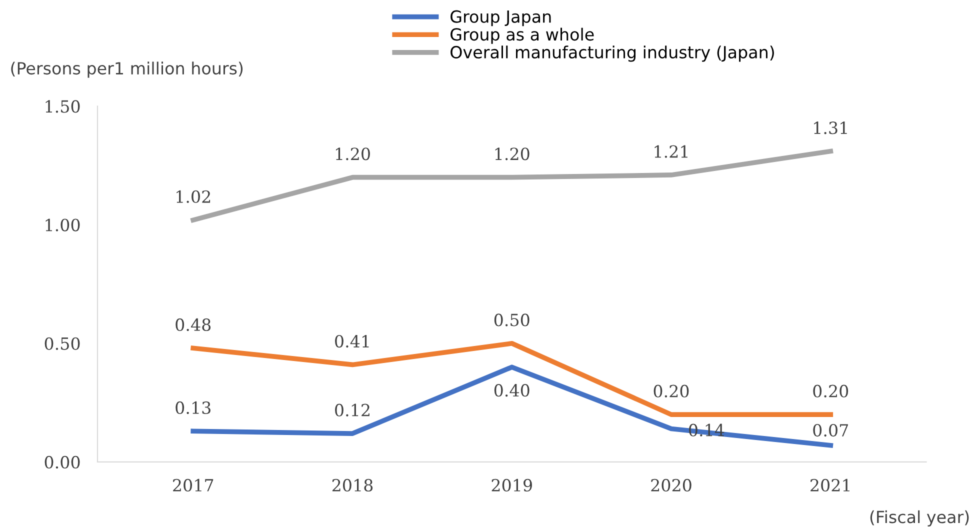 This screenshot has height=531, width=975. I want to click on data-label: 0.12, so click(352, 410).